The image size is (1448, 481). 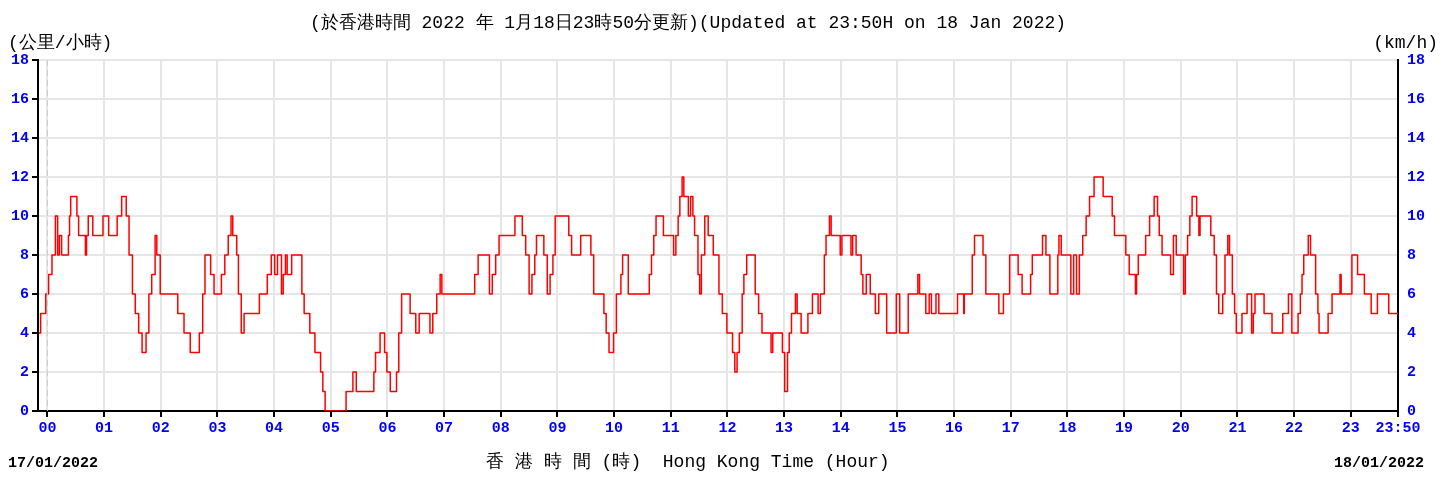 What do you see at coordinates (1378, 463) in the screenshot?
I see `text: 18/01/2022` at bounding box center [1378, 463].